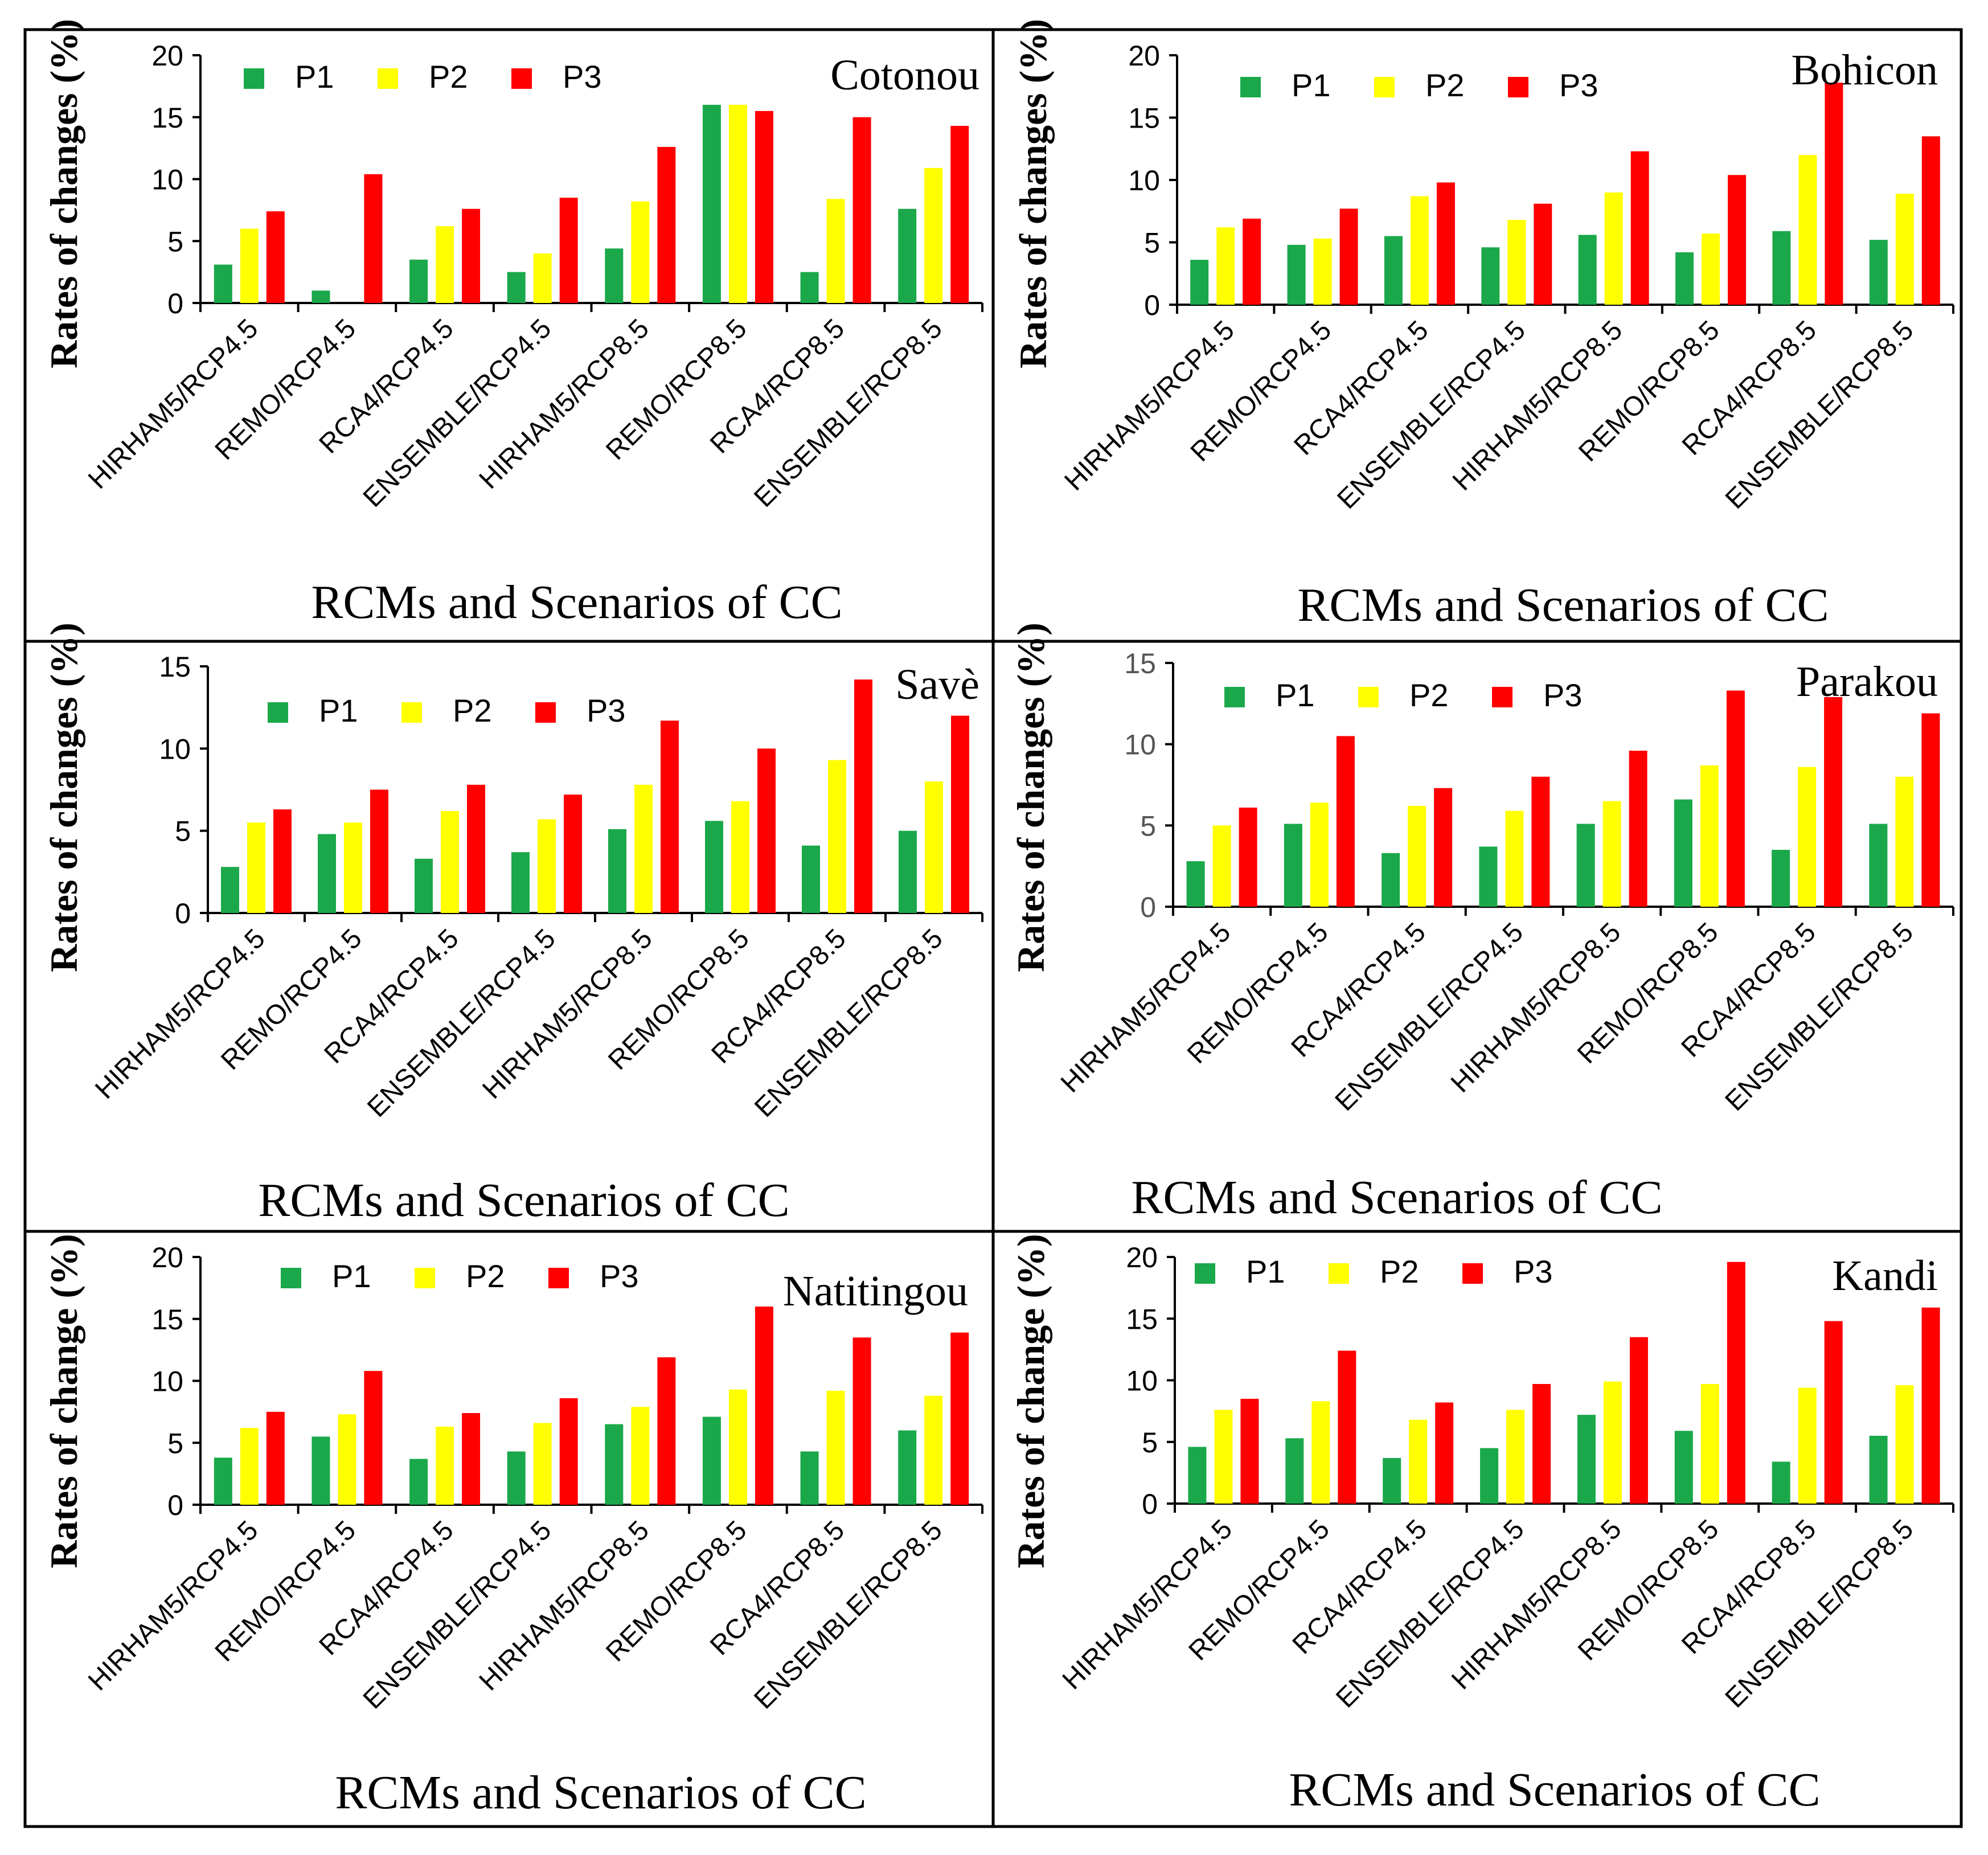  Describe the element at coordinates (1864, 70) in the screenshot. I see `chart-title: Bohicon` at that location.